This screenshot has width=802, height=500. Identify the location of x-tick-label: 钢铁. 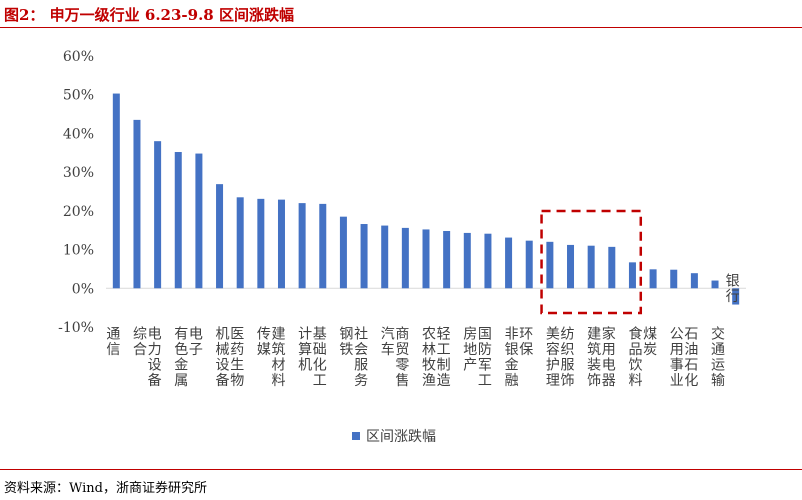
(346, 342).